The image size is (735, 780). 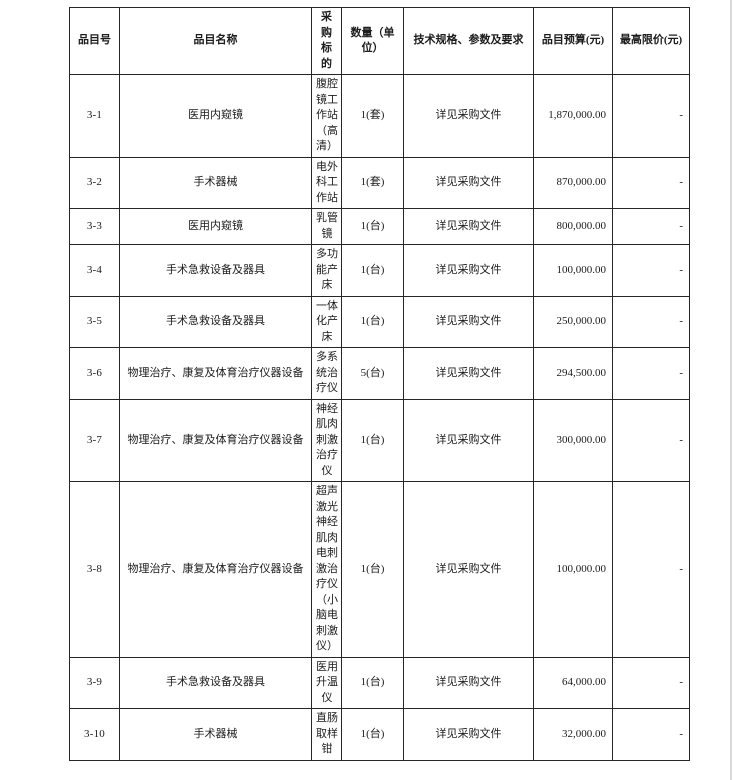 What do you see at coordinates (573, 682) in the screenshot?
I see `cell-budget: 64,000.00` at bounding box center [573, 682].